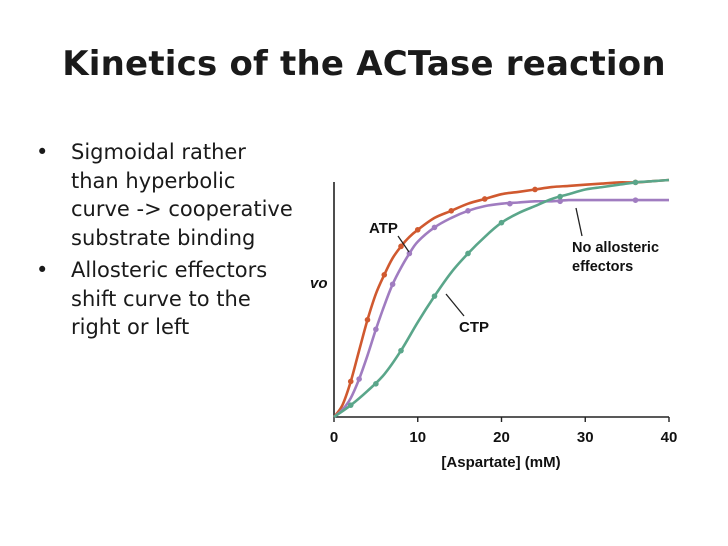 The height and width of the screenshot is (546, 728). I want to click on ctp-leader-line, so click(455, 305).